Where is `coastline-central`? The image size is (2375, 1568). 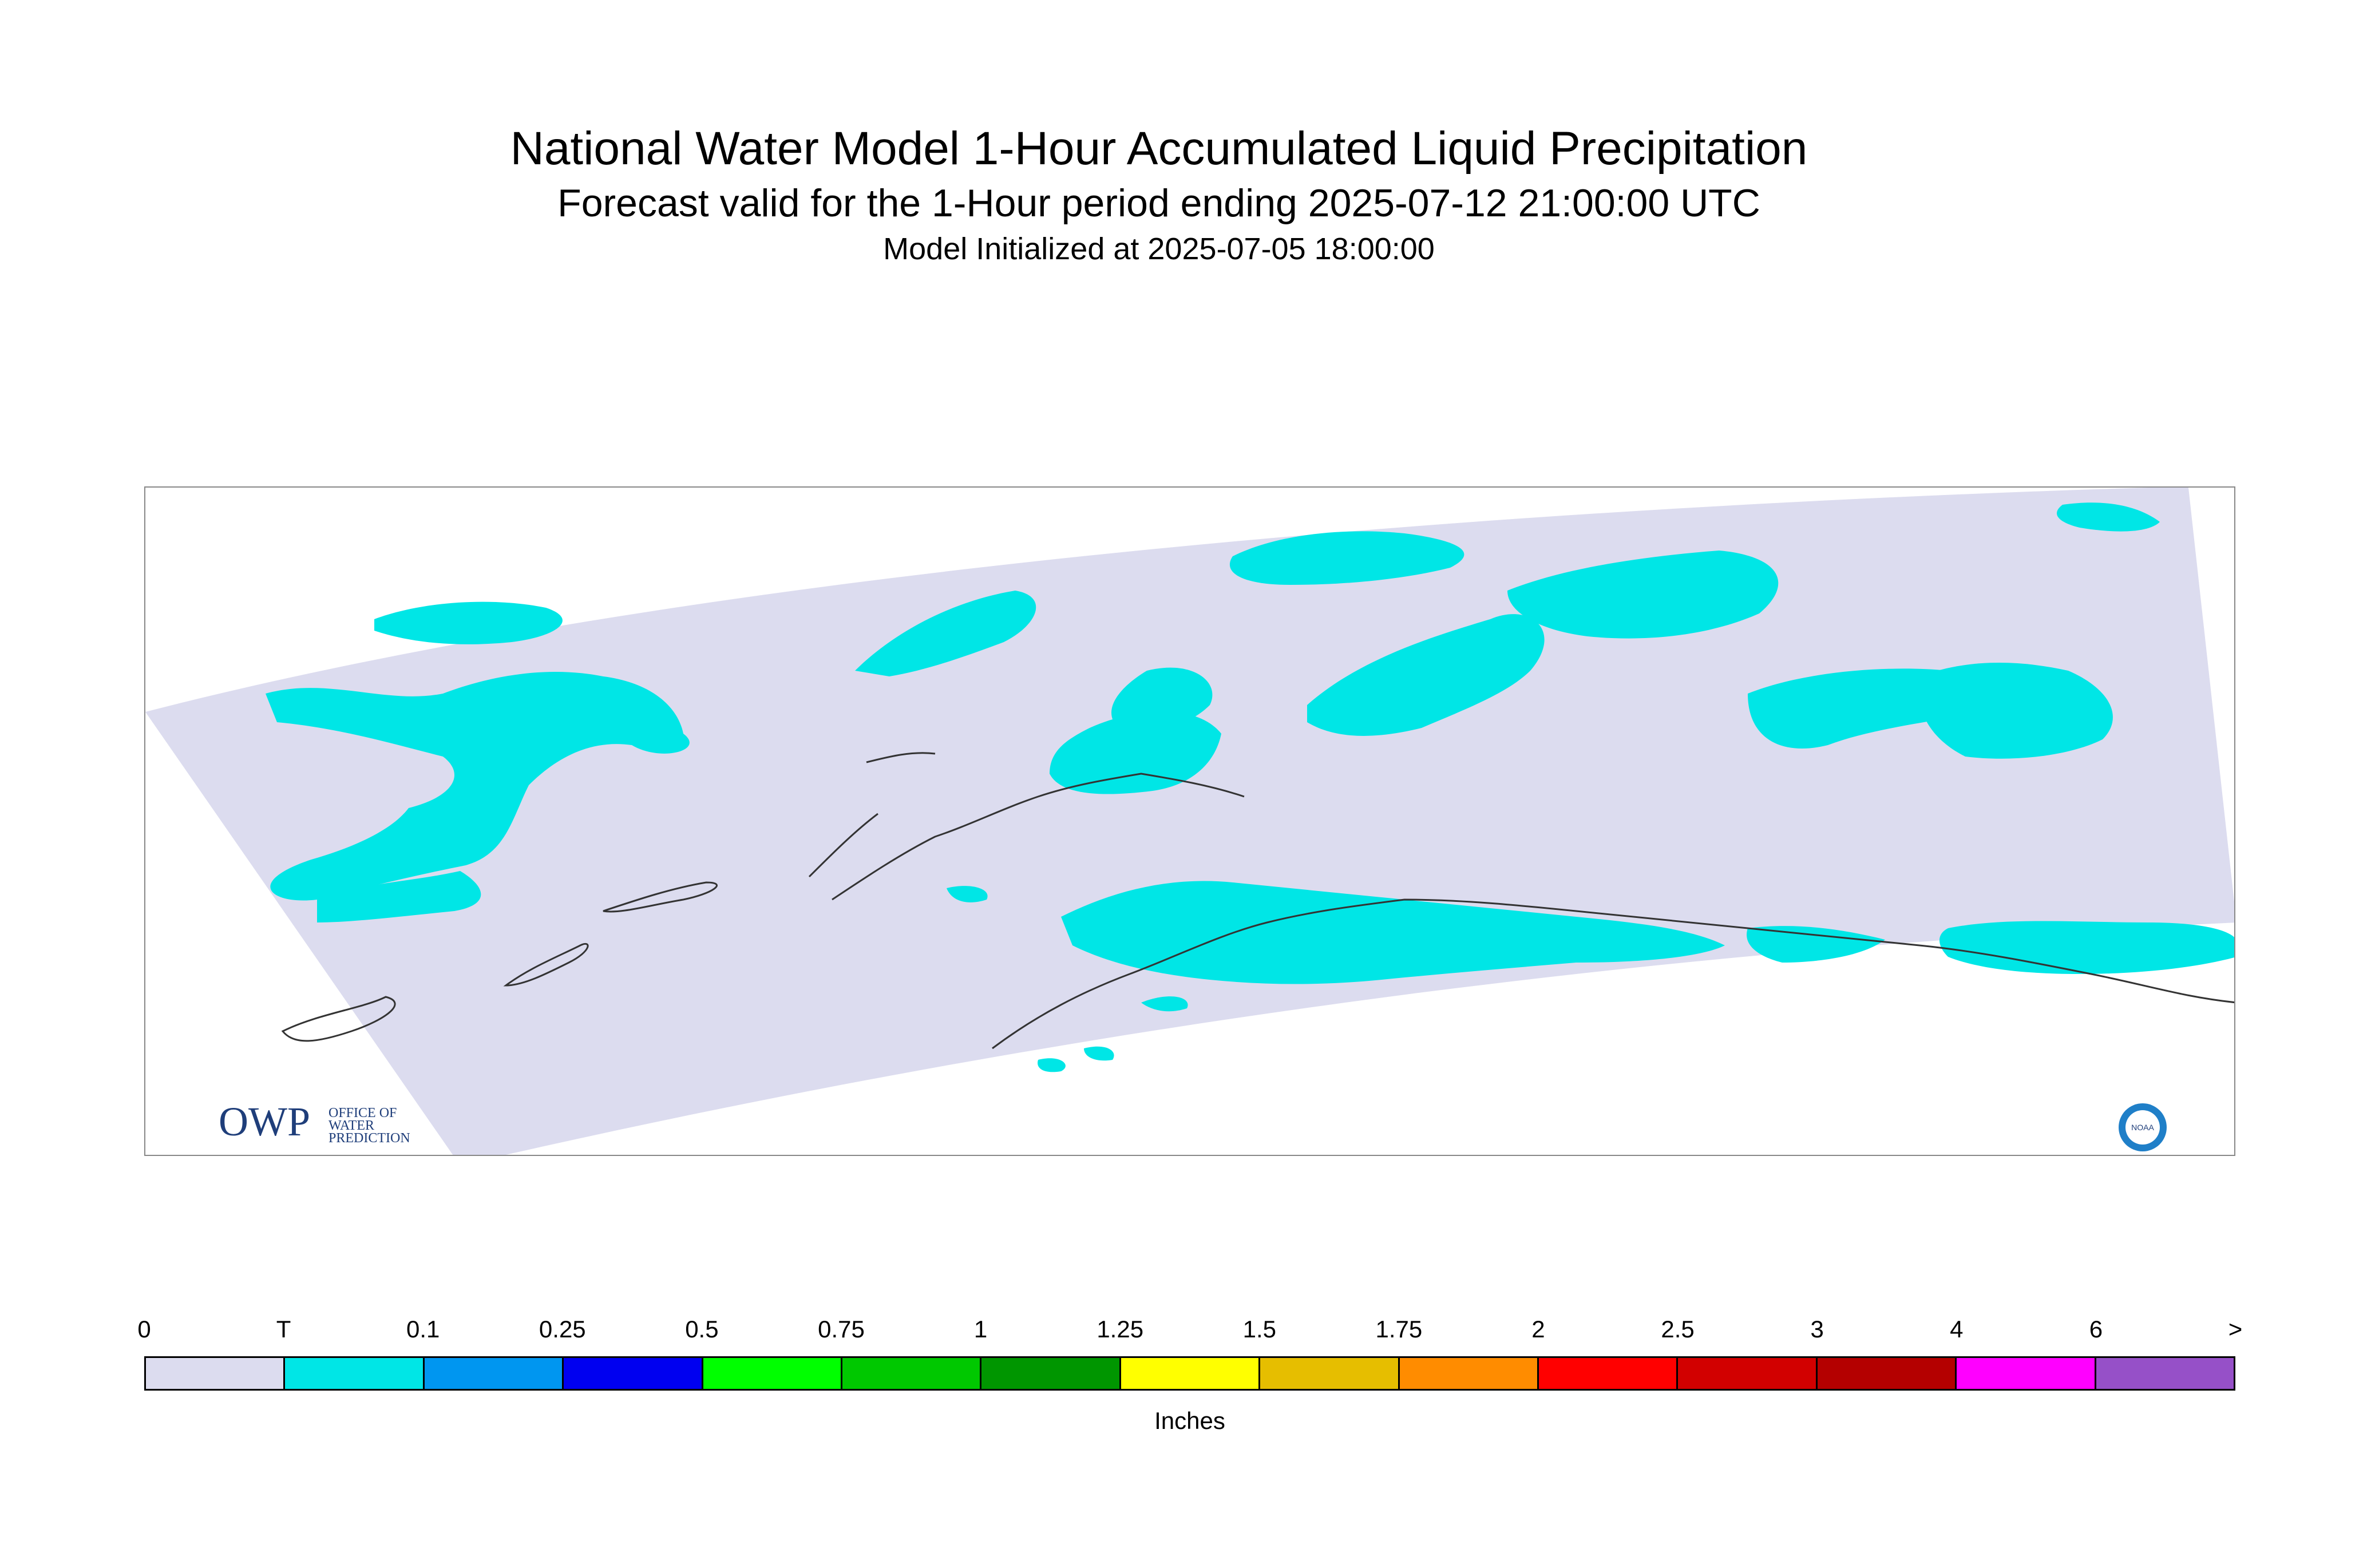
coastline-central is located at coordinates (1039, 837).